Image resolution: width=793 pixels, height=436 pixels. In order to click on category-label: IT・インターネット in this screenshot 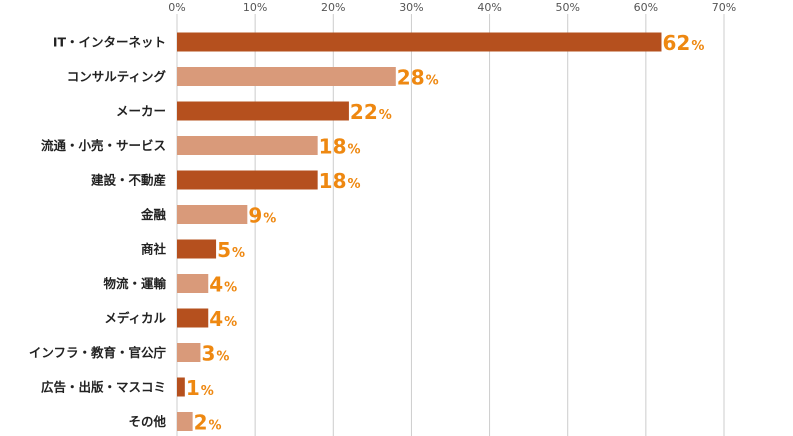, I will do `click(109, 42)`.